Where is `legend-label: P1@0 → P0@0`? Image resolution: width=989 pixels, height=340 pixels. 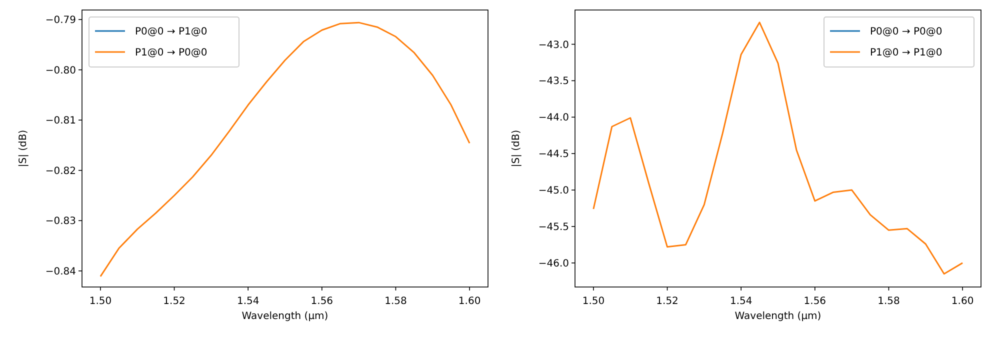
legend-label: P1@0 → P0@0 is located at coordinates (171, 53).